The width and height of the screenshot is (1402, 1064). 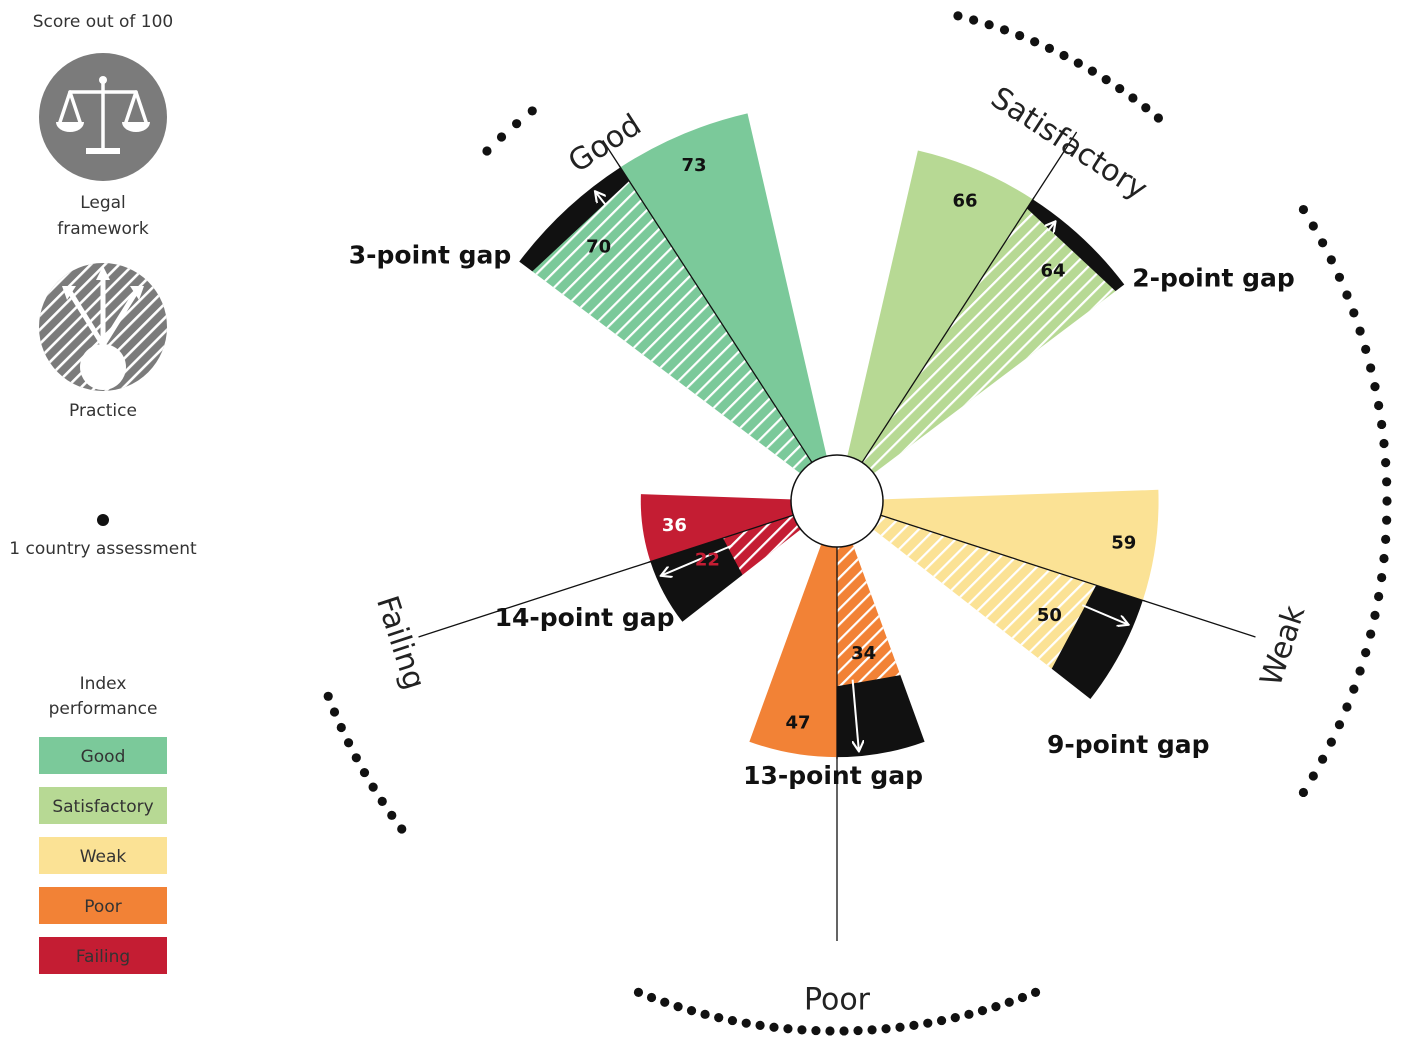 I want to click on dot-legend-label: 1 country assessment, so click(x=103, y=549).